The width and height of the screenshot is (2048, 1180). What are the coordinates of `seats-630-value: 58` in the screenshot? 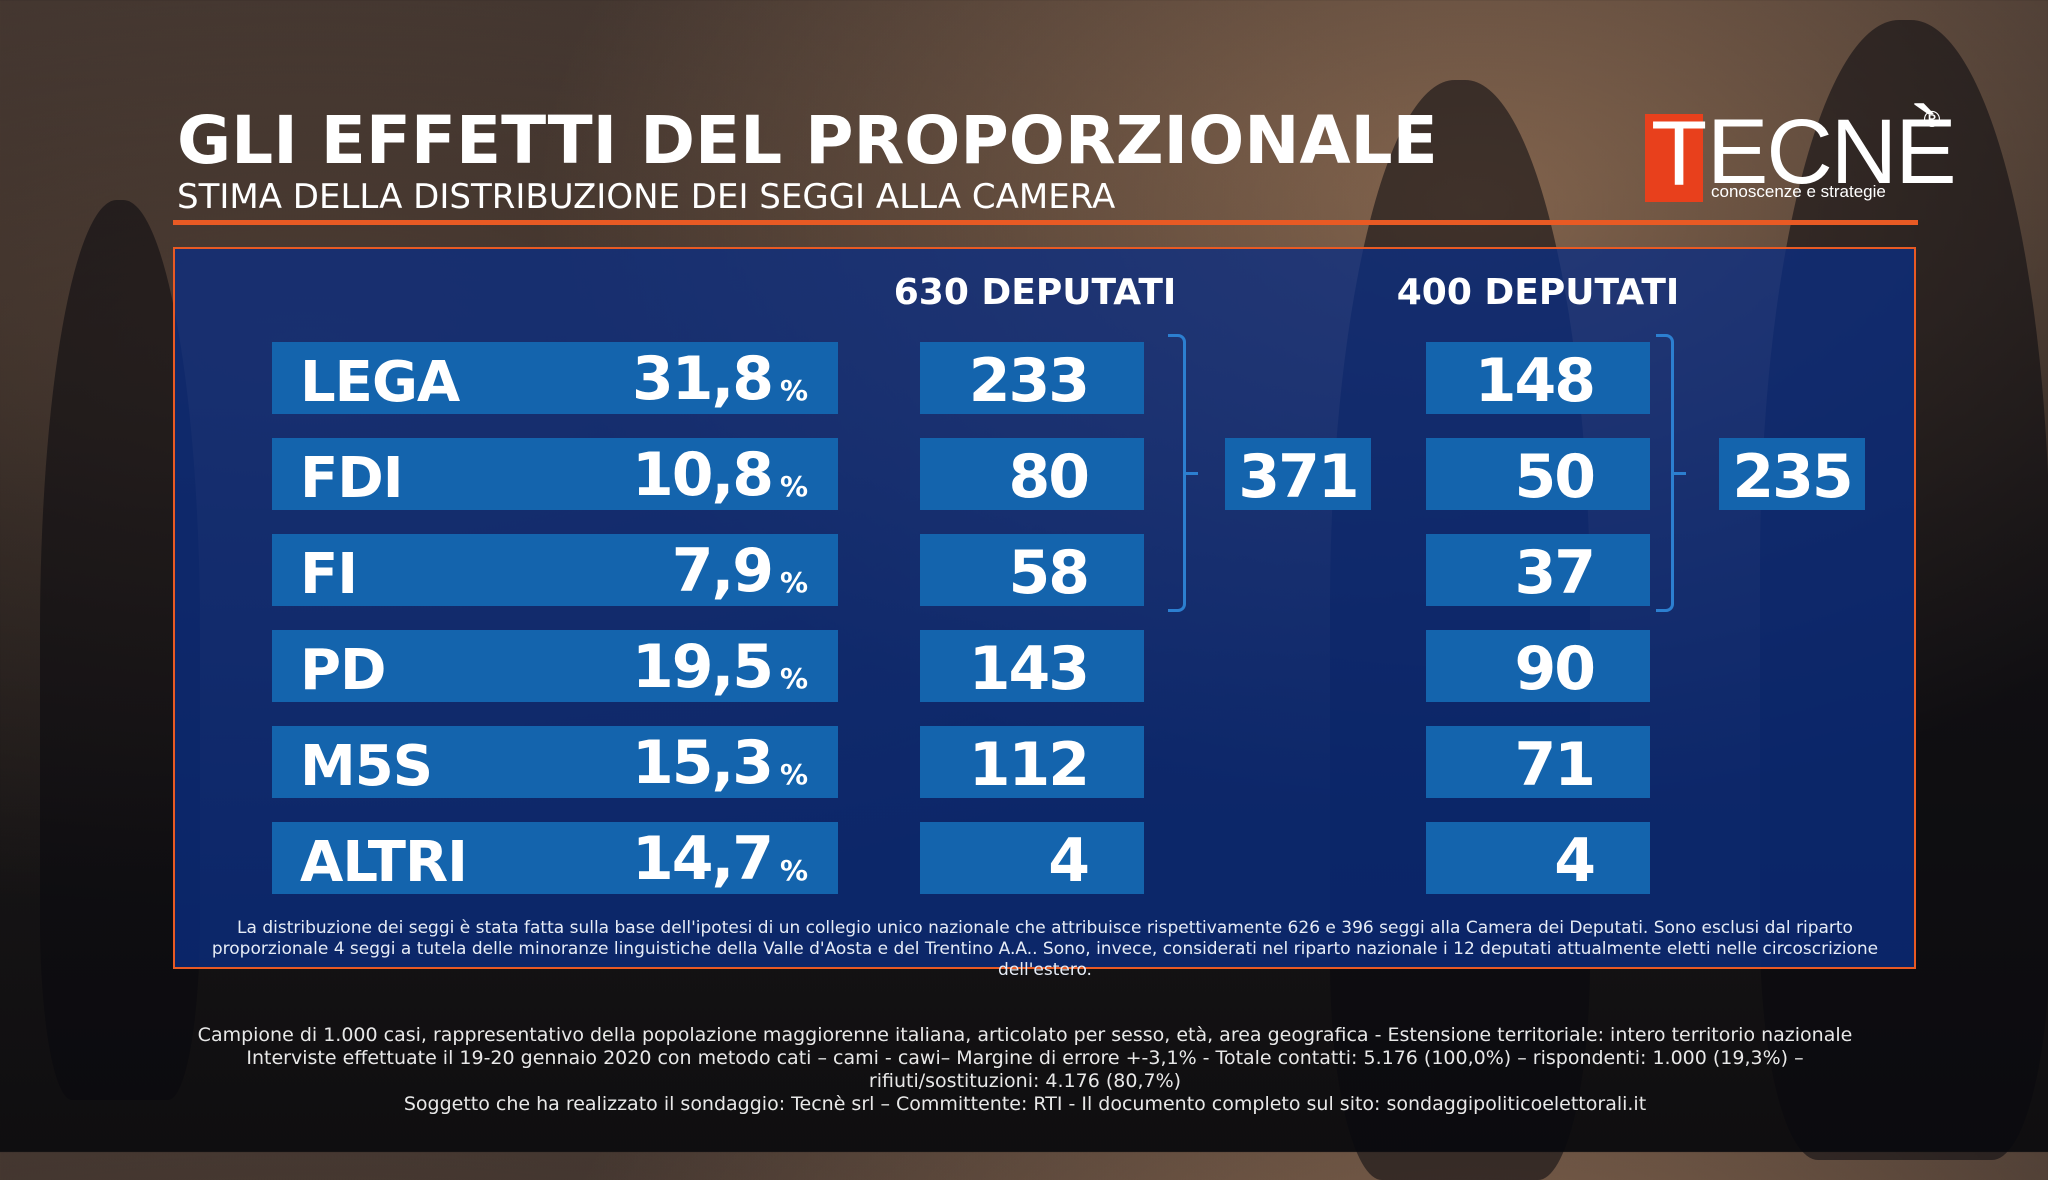 It's located at (1049, 573).